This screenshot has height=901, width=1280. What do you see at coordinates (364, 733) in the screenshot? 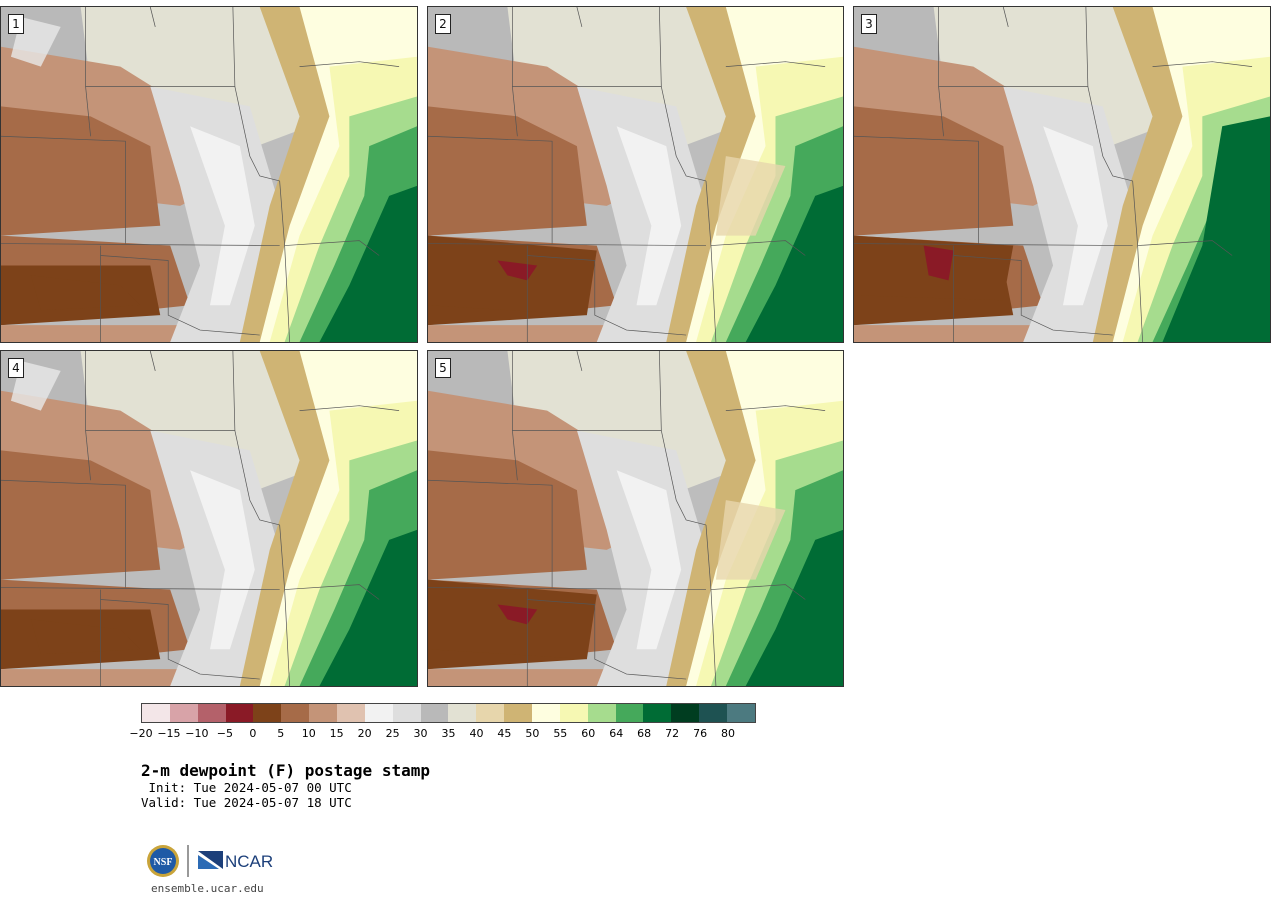
I see `colorbar-tick-label: 20` at bounding box center [364, 733].